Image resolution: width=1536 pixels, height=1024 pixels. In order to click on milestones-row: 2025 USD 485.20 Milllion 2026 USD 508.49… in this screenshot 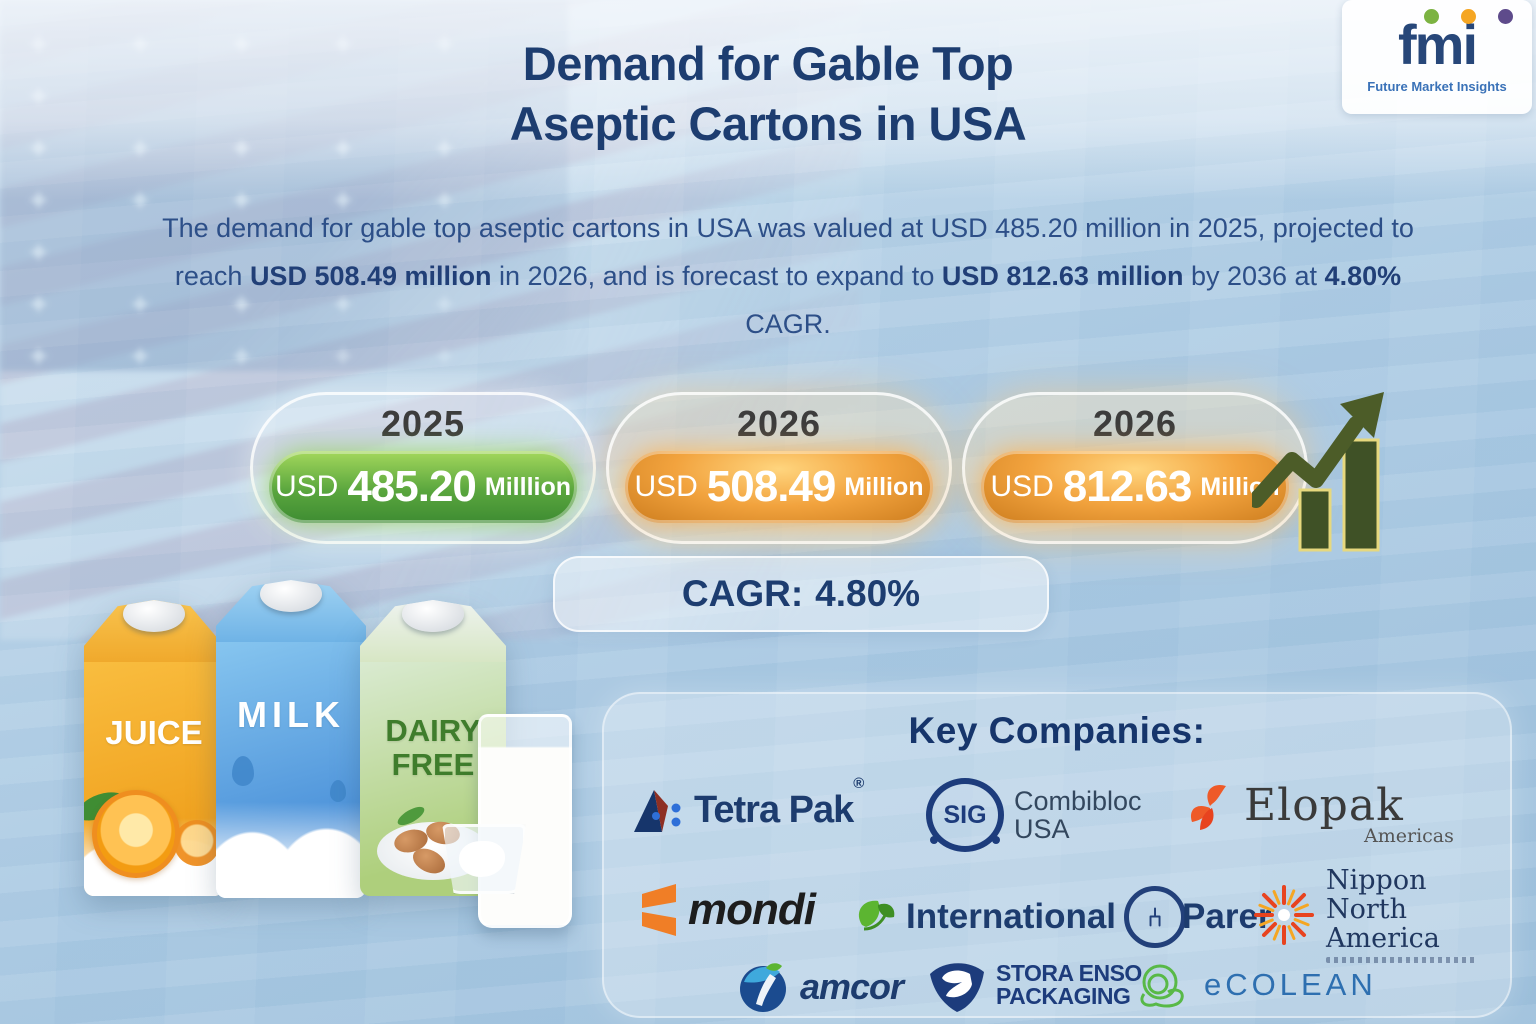, I will do `click(779, 468)`.